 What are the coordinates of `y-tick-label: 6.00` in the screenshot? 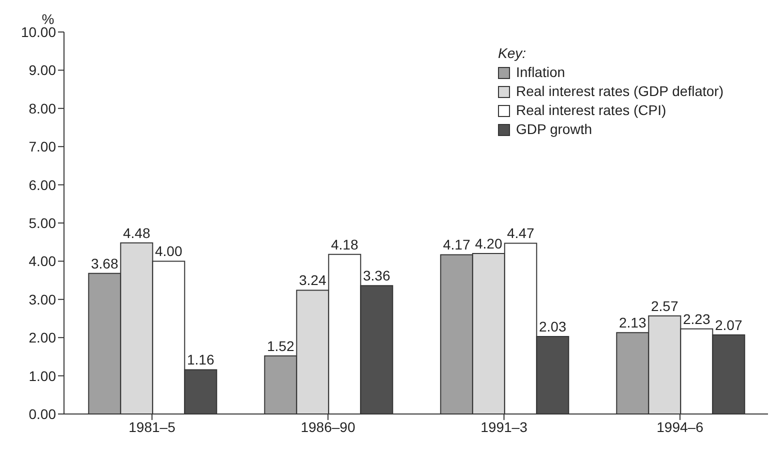 It's located at (42, 184).